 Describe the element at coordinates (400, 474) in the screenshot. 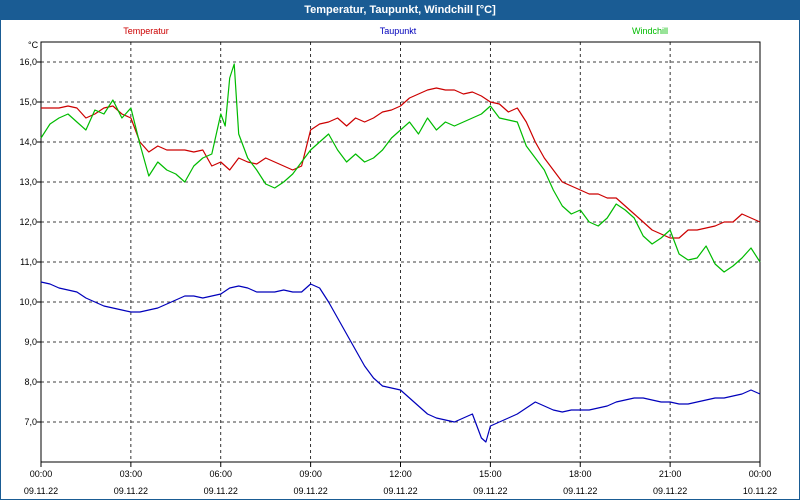

I see `x-tick-label: 12:00` at that location.